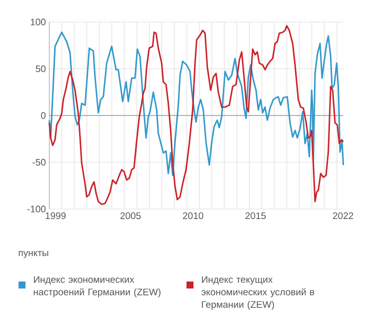  I want to click on x-tick-label: 2015, so click(255, 216).